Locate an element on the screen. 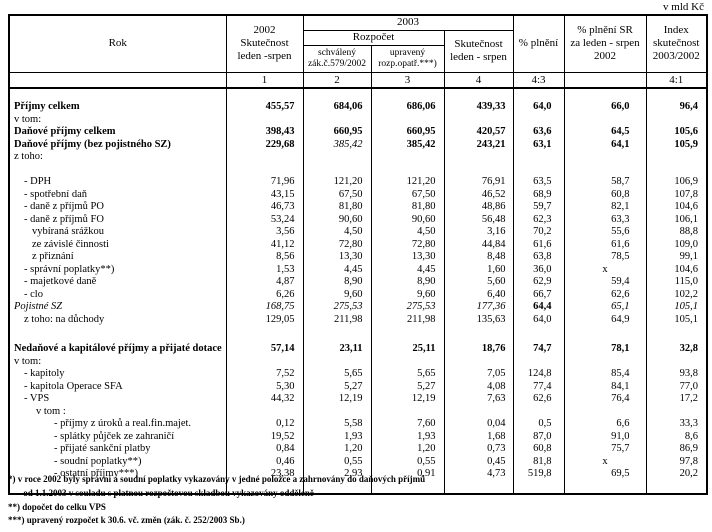 The width and height of the screenshot is (712, 532). row-value: 211,98 is located at coordinates (337, 319).